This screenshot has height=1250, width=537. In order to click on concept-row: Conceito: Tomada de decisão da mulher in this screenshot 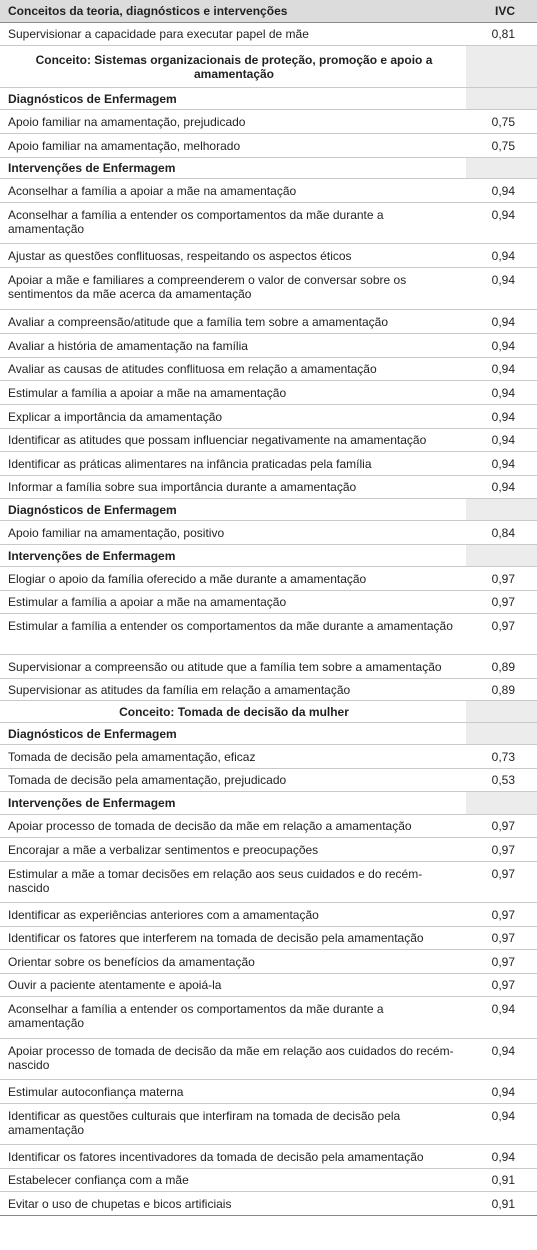, I will do `click(268, 711)`.